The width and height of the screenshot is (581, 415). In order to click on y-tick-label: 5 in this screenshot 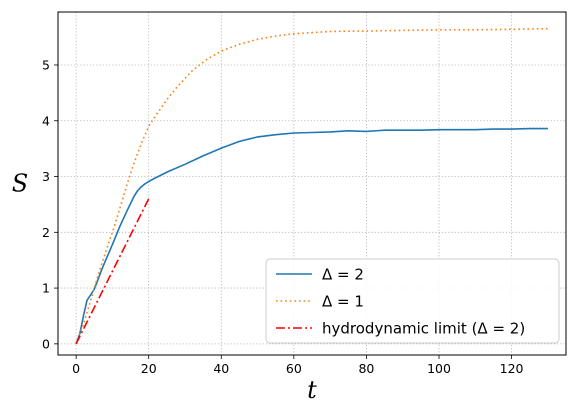, I will do `click(46, 64)`.